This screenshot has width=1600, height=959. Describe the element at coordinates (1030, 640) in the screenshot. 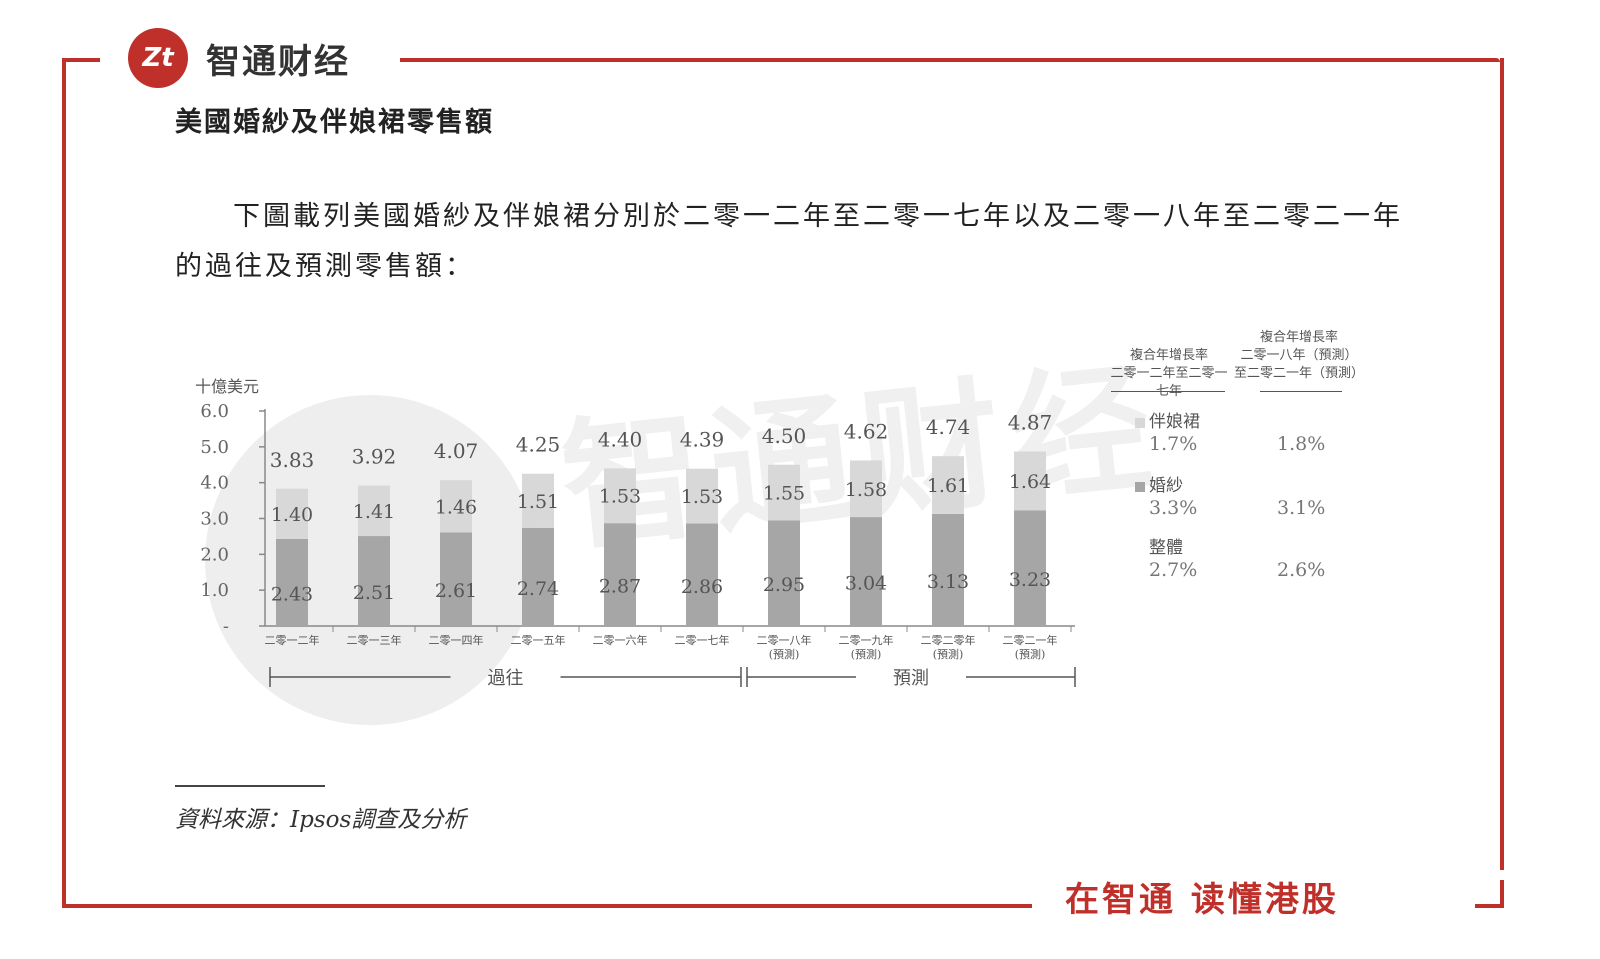

I see `x-tick-label: 二零二一年` at that location.